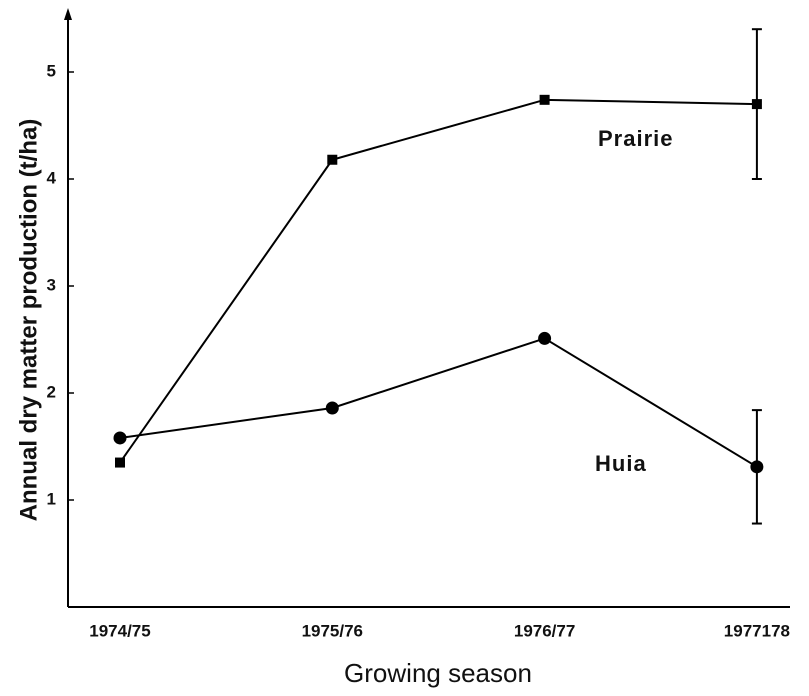 The height and width of the screenshot is (696, 809). What do you see at coordinates (438, 402) in the screenshot?
I see `series-line` at bounding box center [438, 402].